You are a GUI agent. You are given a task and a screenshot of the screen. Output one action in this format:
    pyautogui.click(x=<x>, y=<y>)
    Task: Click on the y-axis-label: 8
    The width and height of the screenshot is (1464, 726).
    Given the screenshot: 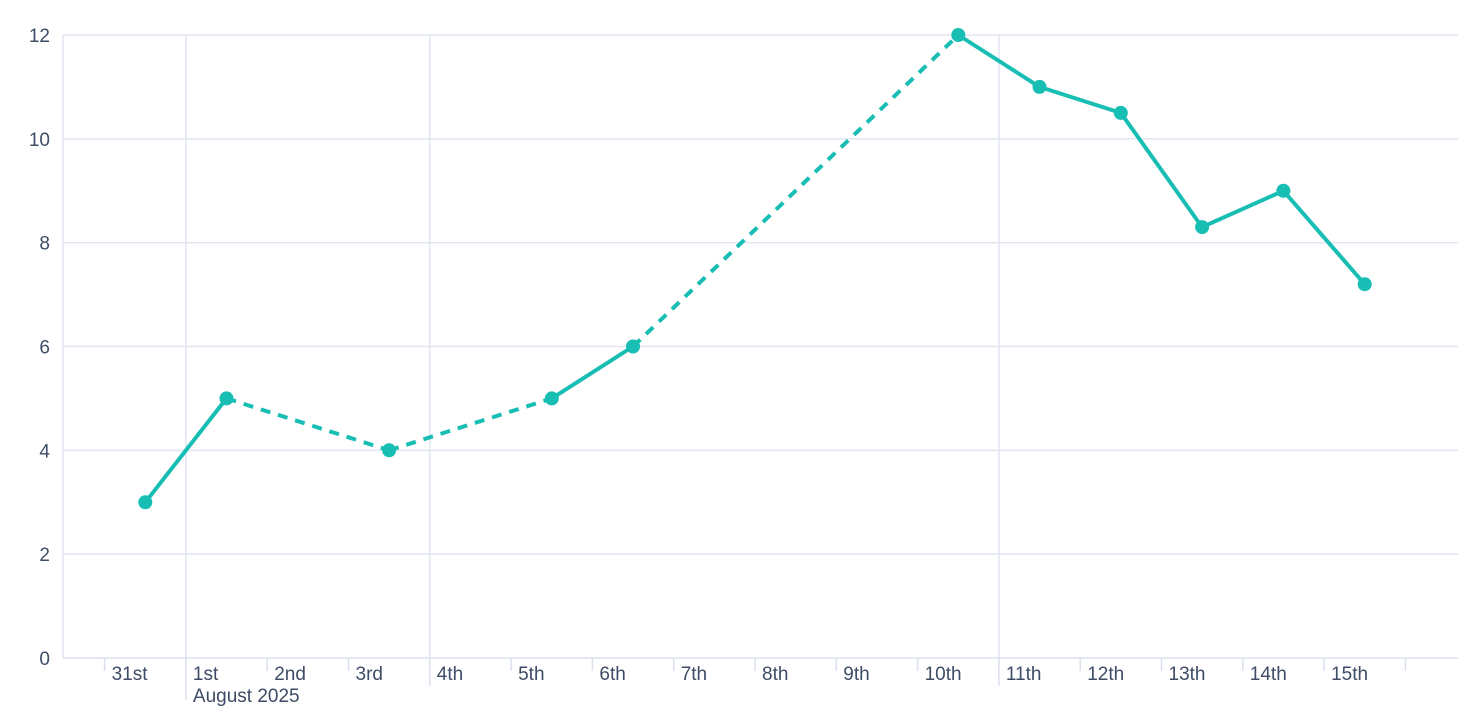 What is the action you would take?
    pyautogui.click(x=44, y=244)
    